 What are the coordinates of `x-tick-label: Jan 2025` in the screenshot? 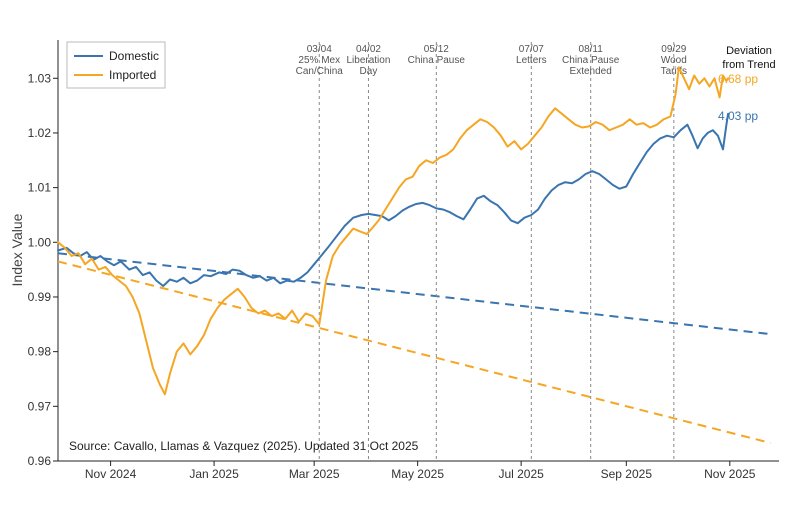 It's located at (214, 474).